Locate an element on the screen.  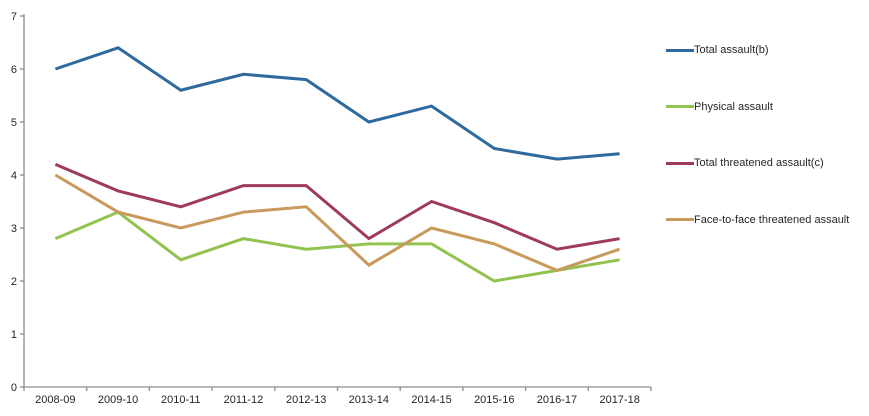
y-tick-label: 1 is located at coordinates (14, 335).